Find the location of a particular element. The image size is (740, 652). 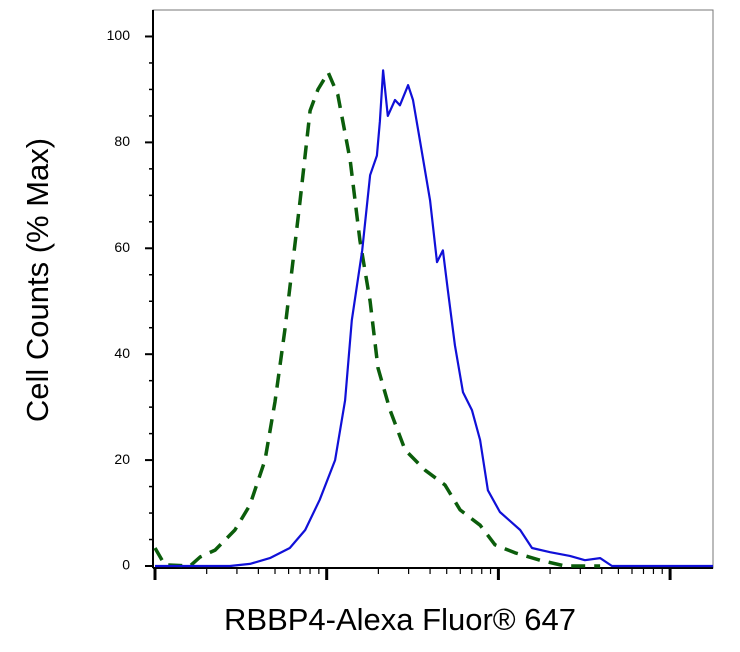

y-tick-label: 0 is located at coordinates (126, 565).